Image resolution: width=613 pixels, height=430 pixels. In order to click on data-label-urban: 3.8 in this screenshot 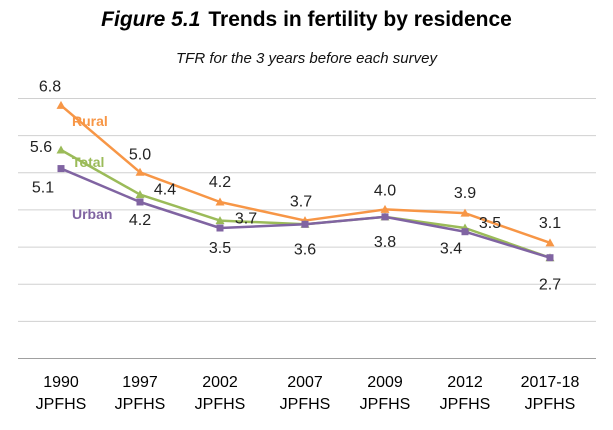, I will do `click(385, 242)`.